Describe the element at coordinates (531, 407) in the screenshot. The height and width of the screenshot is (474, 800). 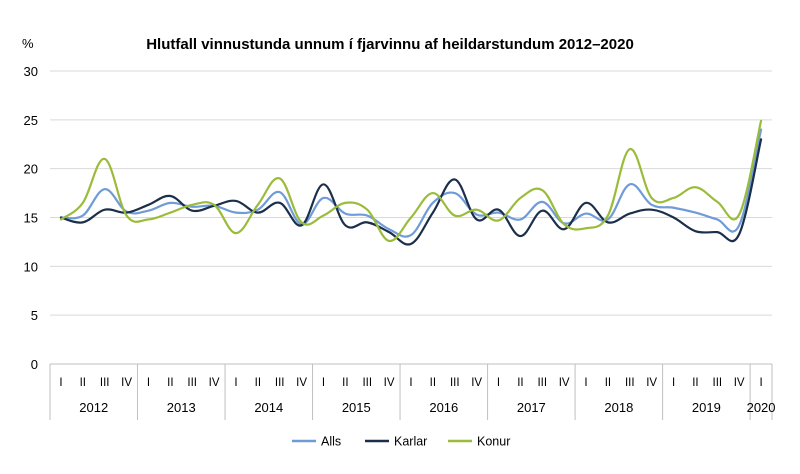
I see `x-year-label: 2017` at that location.